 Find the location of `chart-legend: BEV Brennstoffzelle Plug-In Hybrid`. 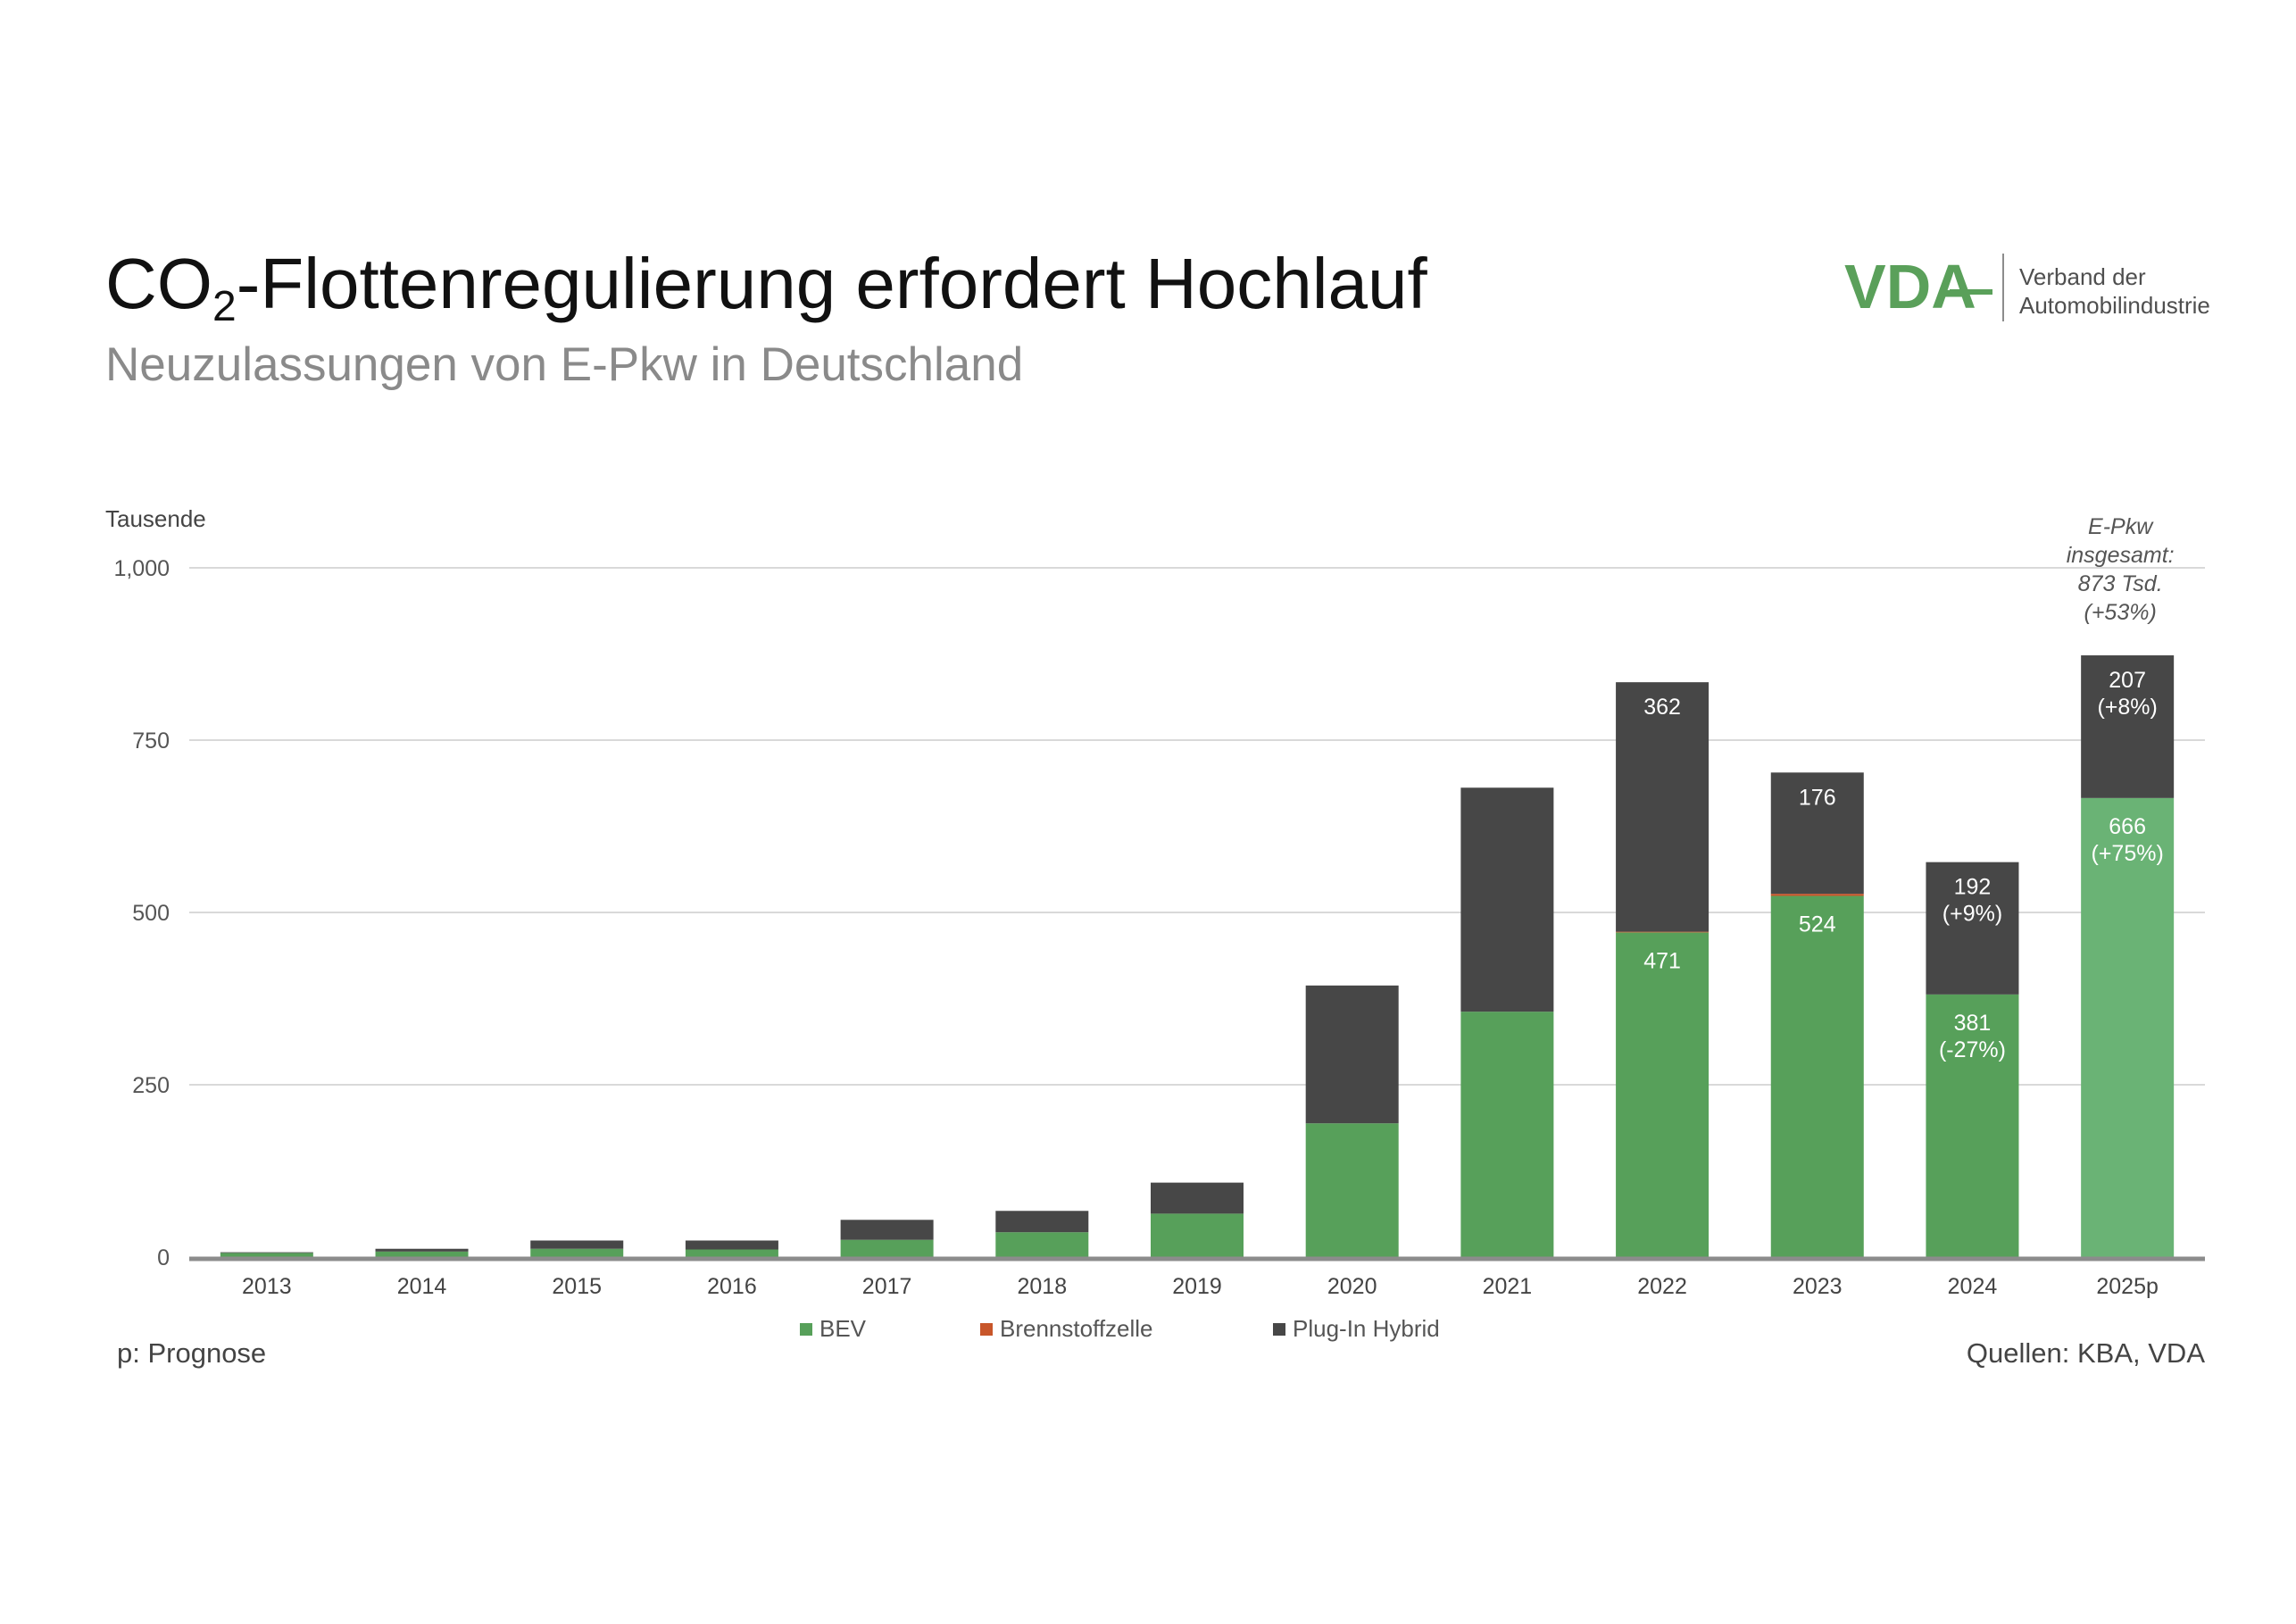

chart-legend: BEV Brennstoffzelle Plug-In Hybrid is located at coordinates (1148, 1333).